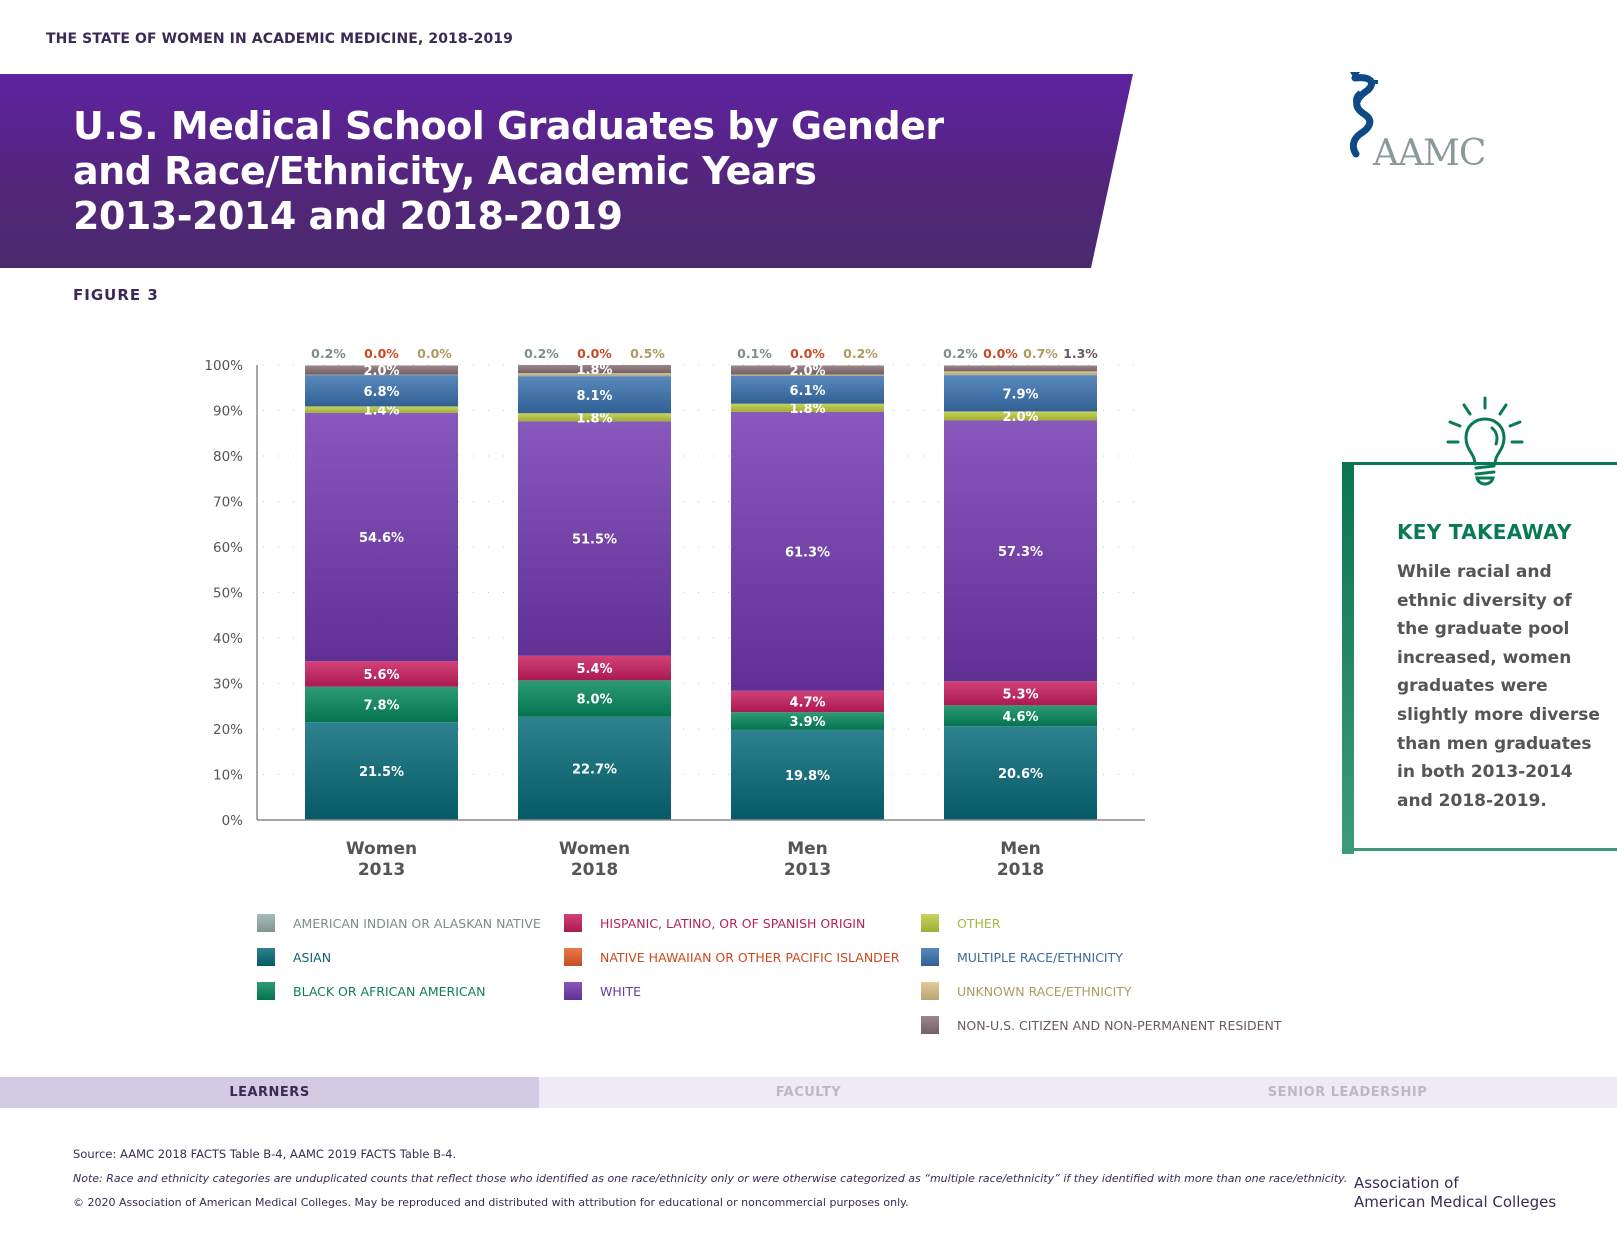 This screenshot has height=1250, width=1617. I want to click on legend-label: UNKNOWN RACE/ETHNICITY, so click(1044, 991).